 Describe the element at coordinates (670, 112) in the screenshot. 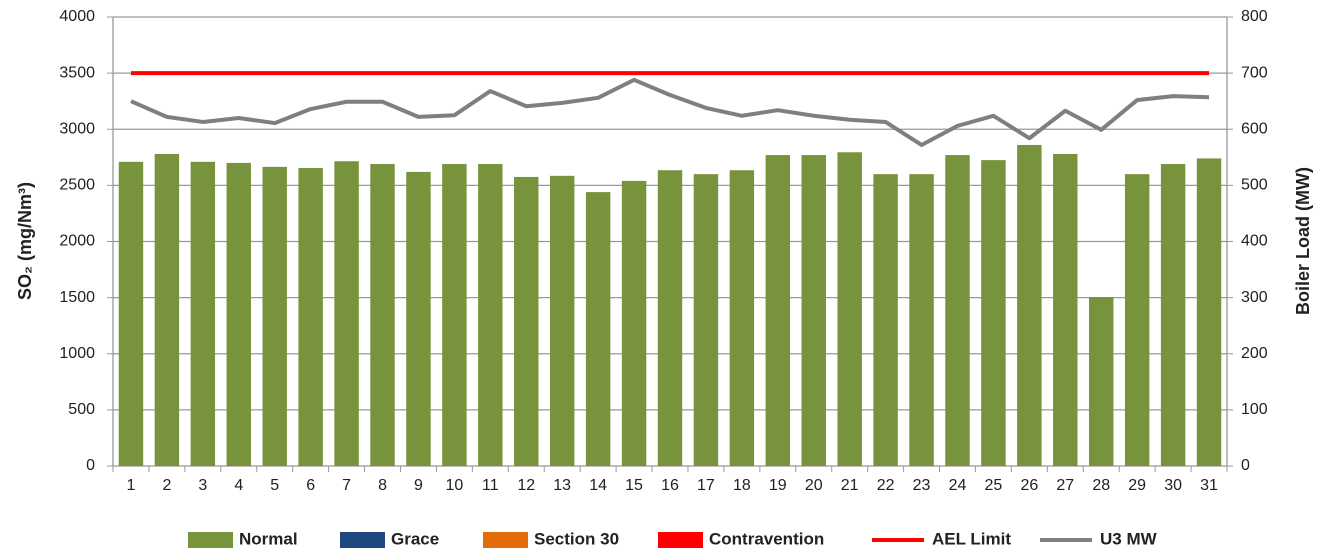

I see `line-series` at that location.